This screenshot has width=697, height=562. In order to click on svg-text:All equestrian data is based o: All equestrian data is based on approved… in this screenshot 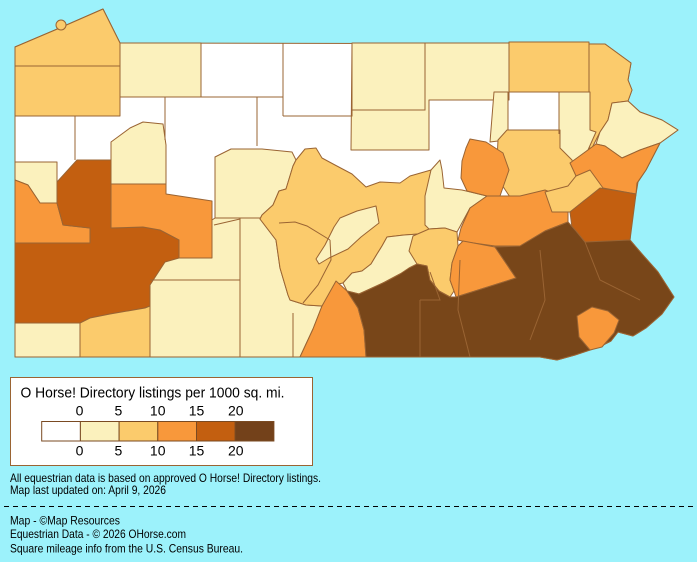, I will do `click(165, 478)`.